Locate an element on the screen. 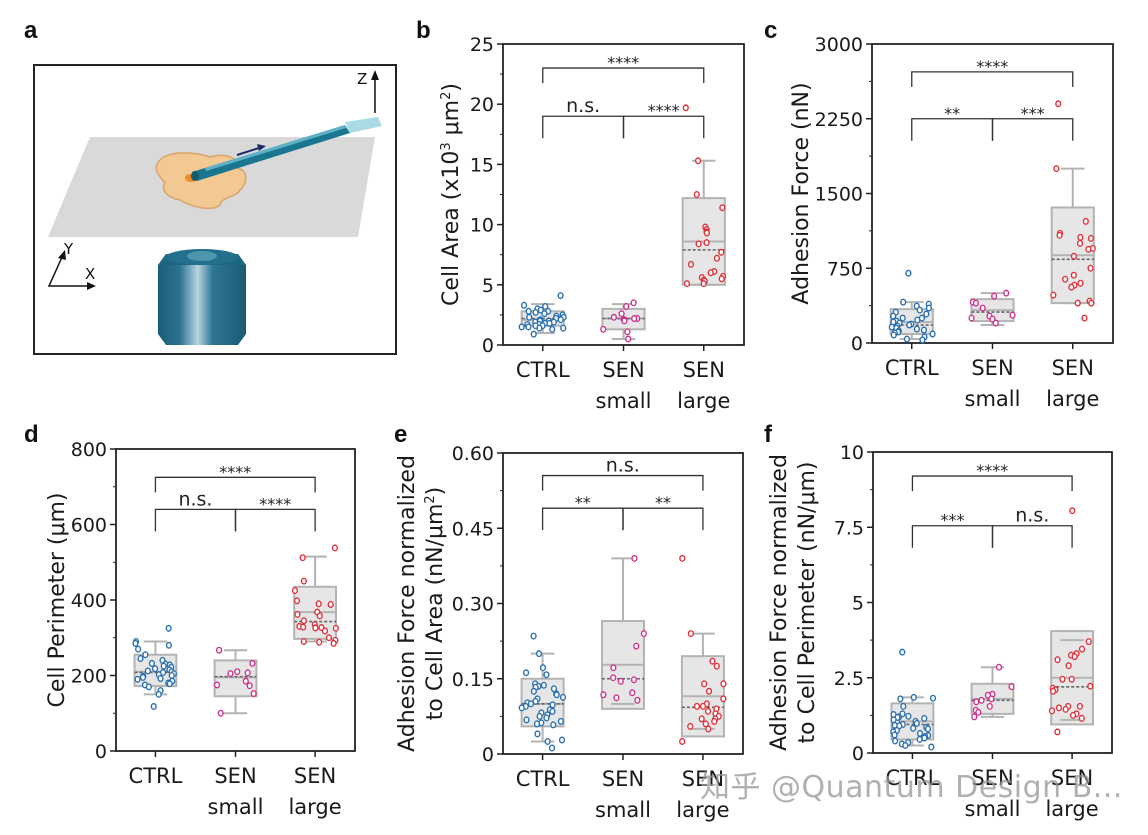  significance-bracket: **** is located at coordinates (623, 68).